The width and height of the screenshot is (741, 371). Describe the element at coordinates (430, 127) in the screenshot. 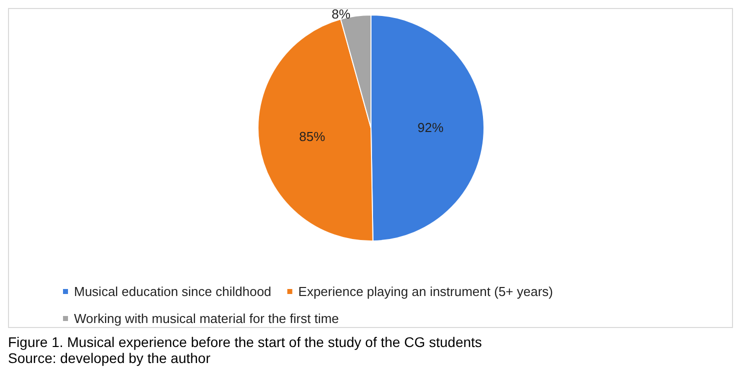

I see `data-label: 92%` at that location.